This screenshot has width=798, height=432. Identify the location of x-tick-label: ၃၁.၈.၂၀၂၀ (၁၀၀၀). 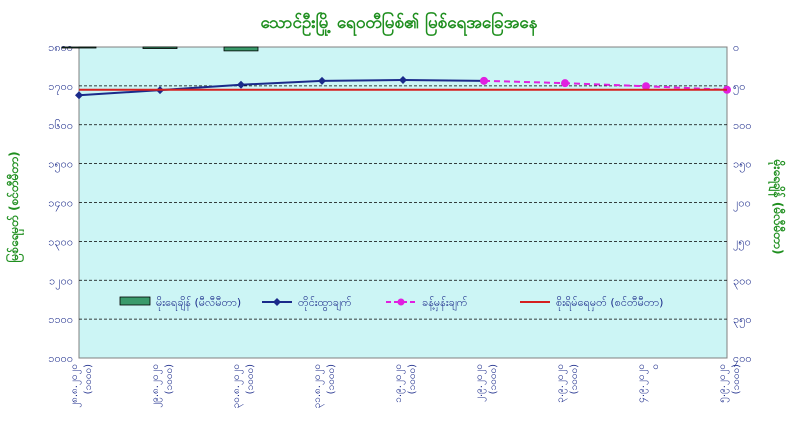
(324, 386).